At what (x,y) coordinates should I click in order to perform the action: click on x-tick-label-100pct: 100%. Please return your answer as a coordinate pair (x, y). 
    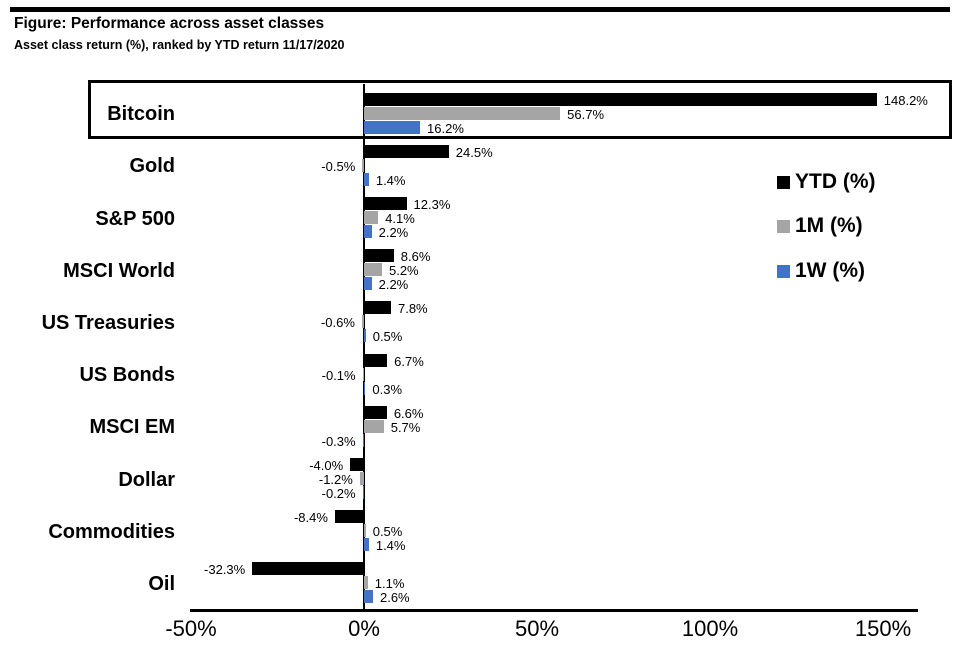
    Looking at the image, I should click on (710, 628).